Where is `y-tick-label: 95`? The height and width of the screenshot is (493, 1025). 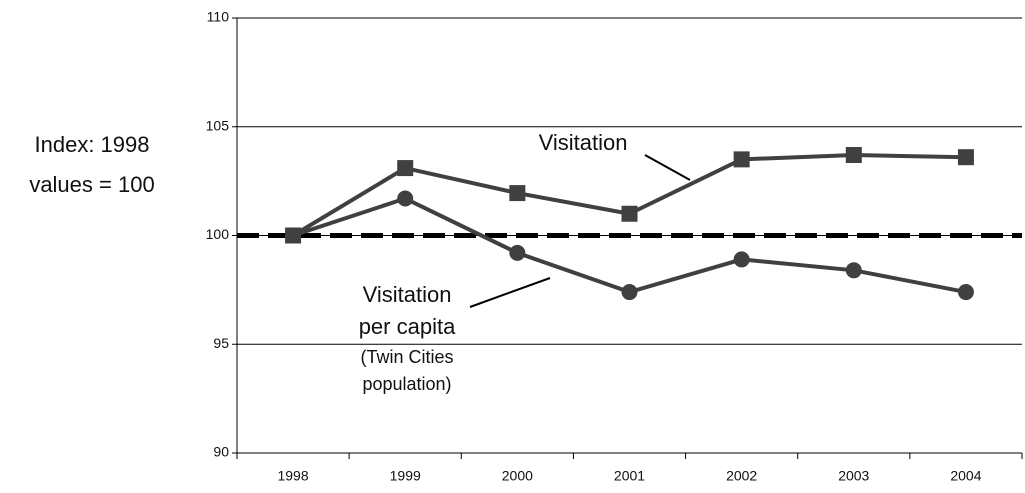
y-tick-label: 95 is located at coordinates (221, 343).